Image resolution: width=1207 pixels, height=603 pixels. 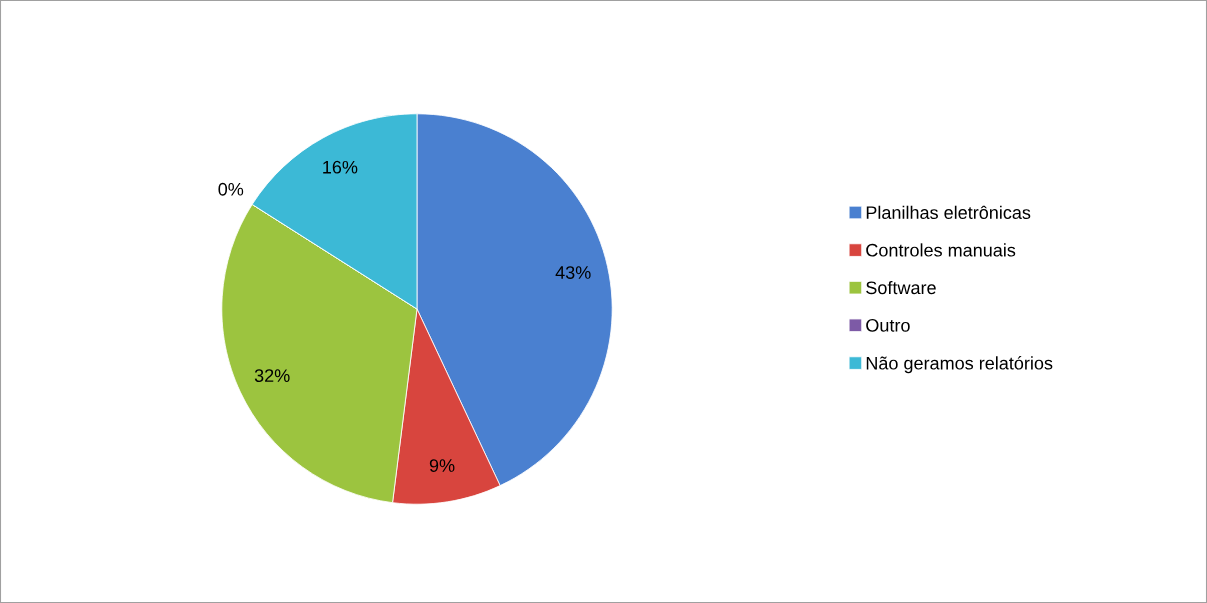 What do you see at coordinates (442, 465) in the screenshot?
I see `data-label: 9%` at bounding box center [442, 465].